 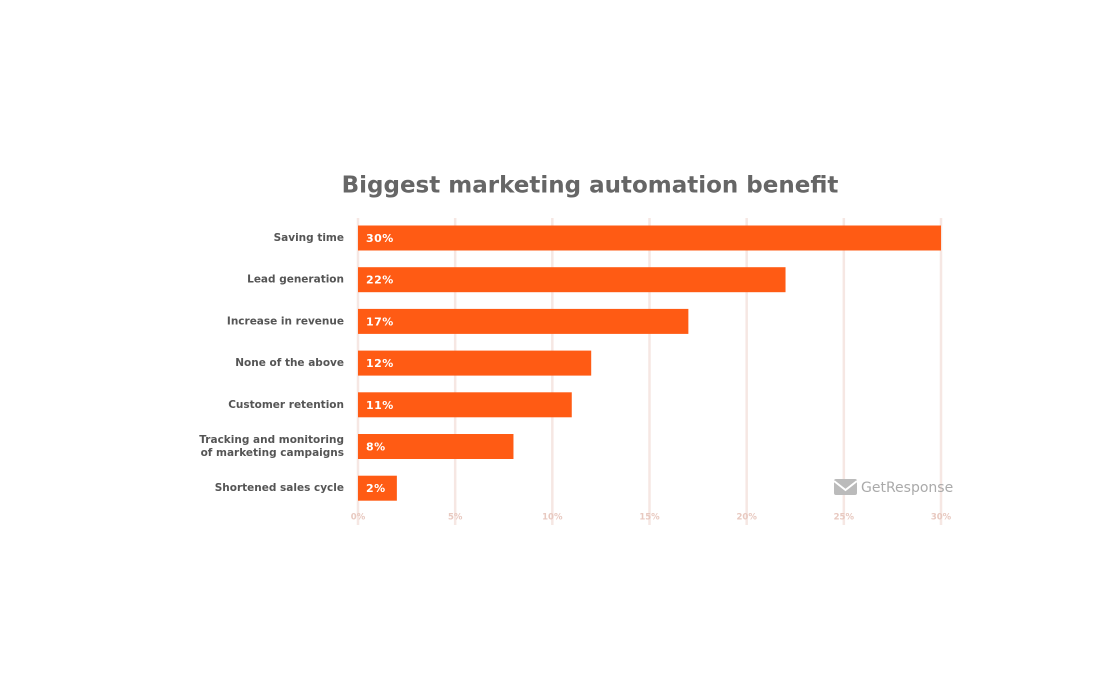 I want to click on chart-title: Biggest marketing automation benefit, so click(x=590, y=186).